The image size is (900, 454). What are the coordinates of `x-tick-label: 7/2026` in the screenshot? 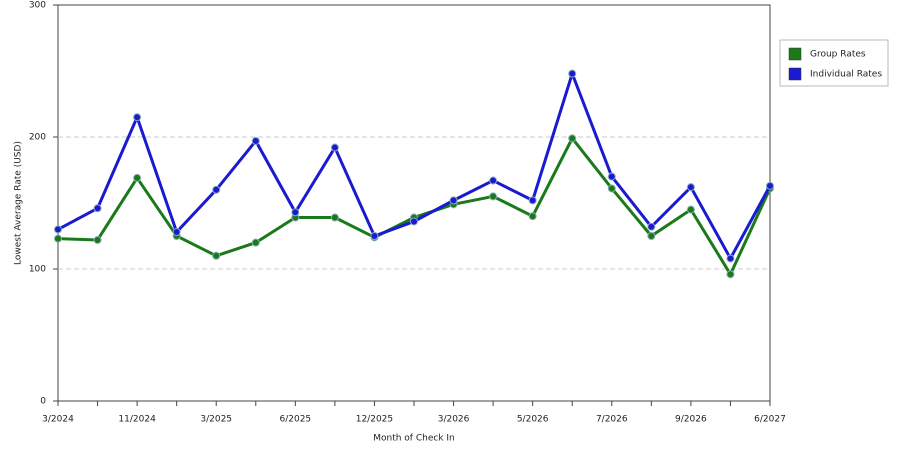 It's located at (612, 420).